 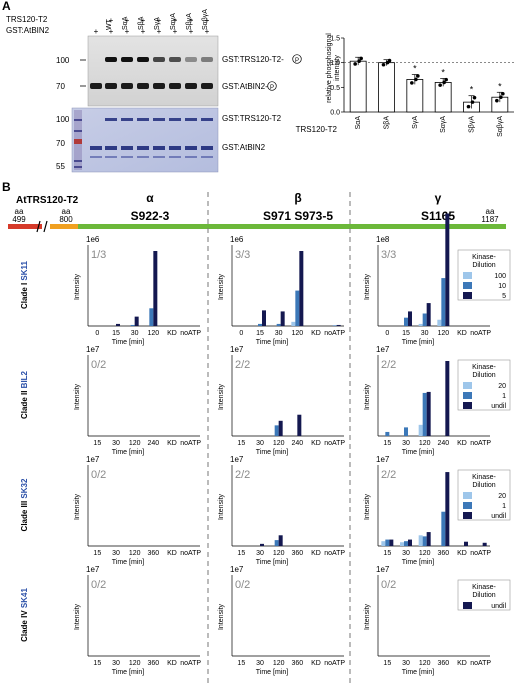 What do you see at coordinates (292, 226) in the screenshot?
I see `domain-bar-green` at bounding box center [292, 226].